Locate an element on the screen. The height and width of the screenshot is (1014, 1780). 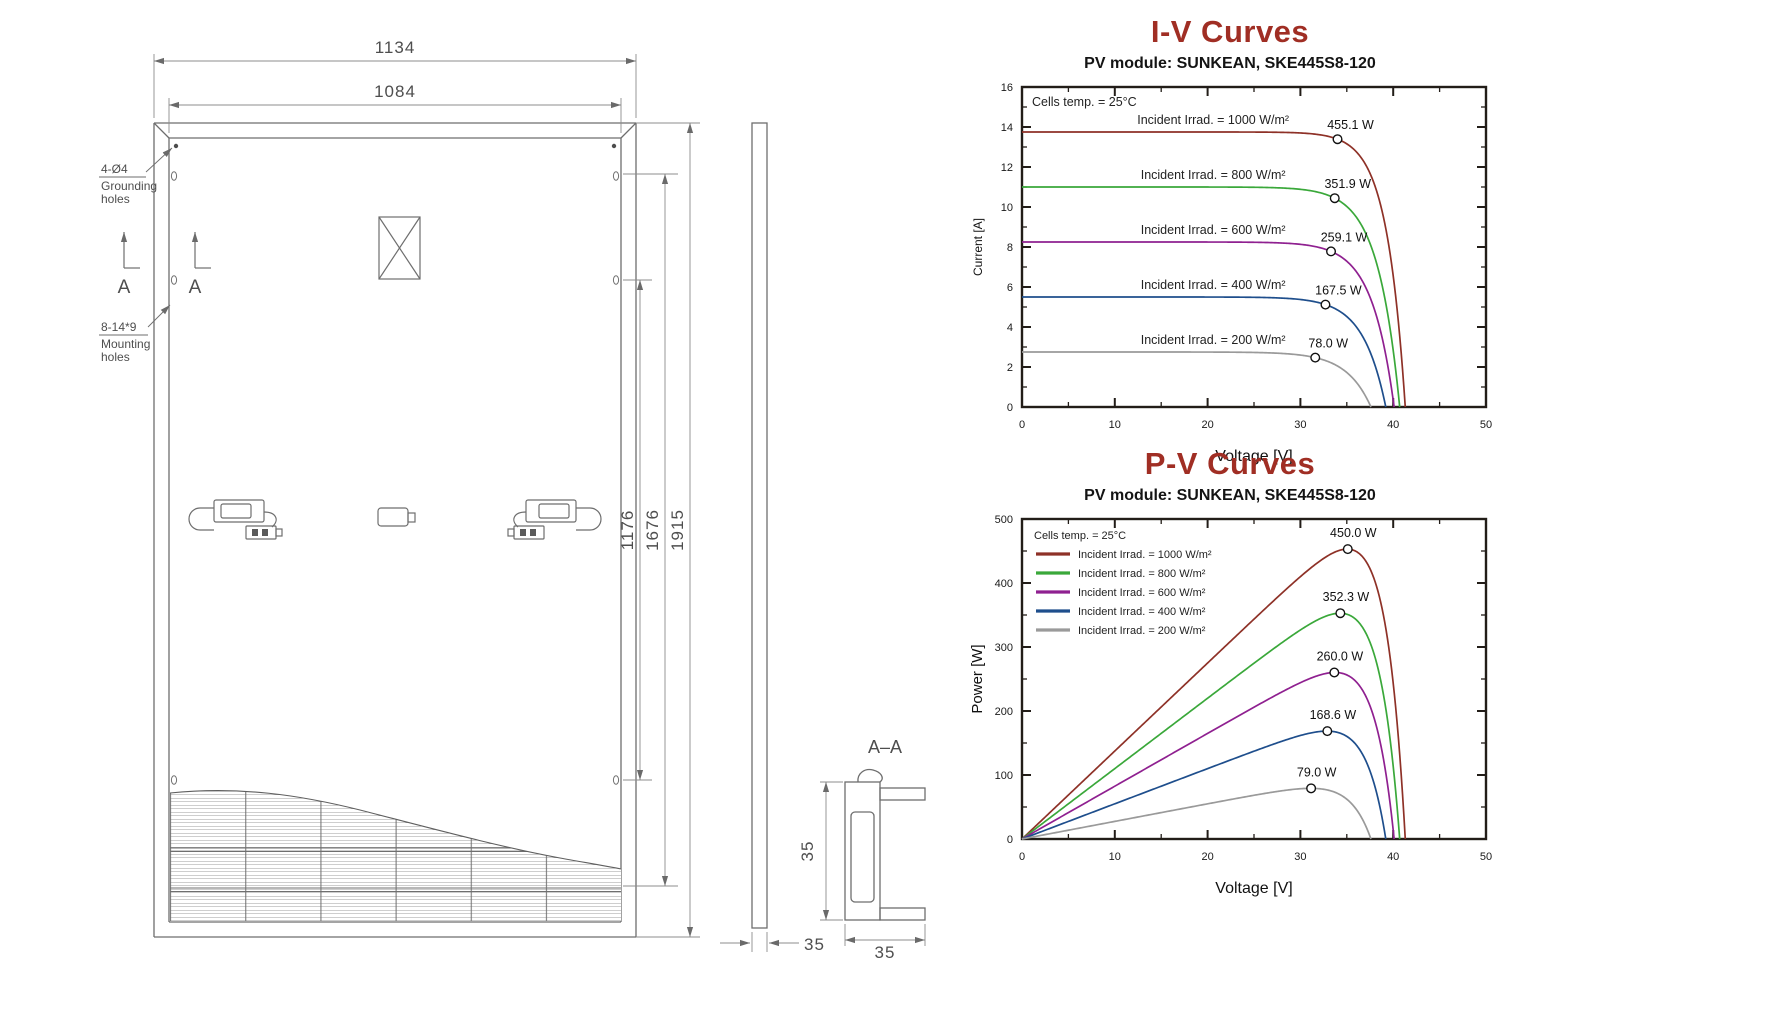
mounting-note-line2: Mounting is located at coordinates (125, 344).